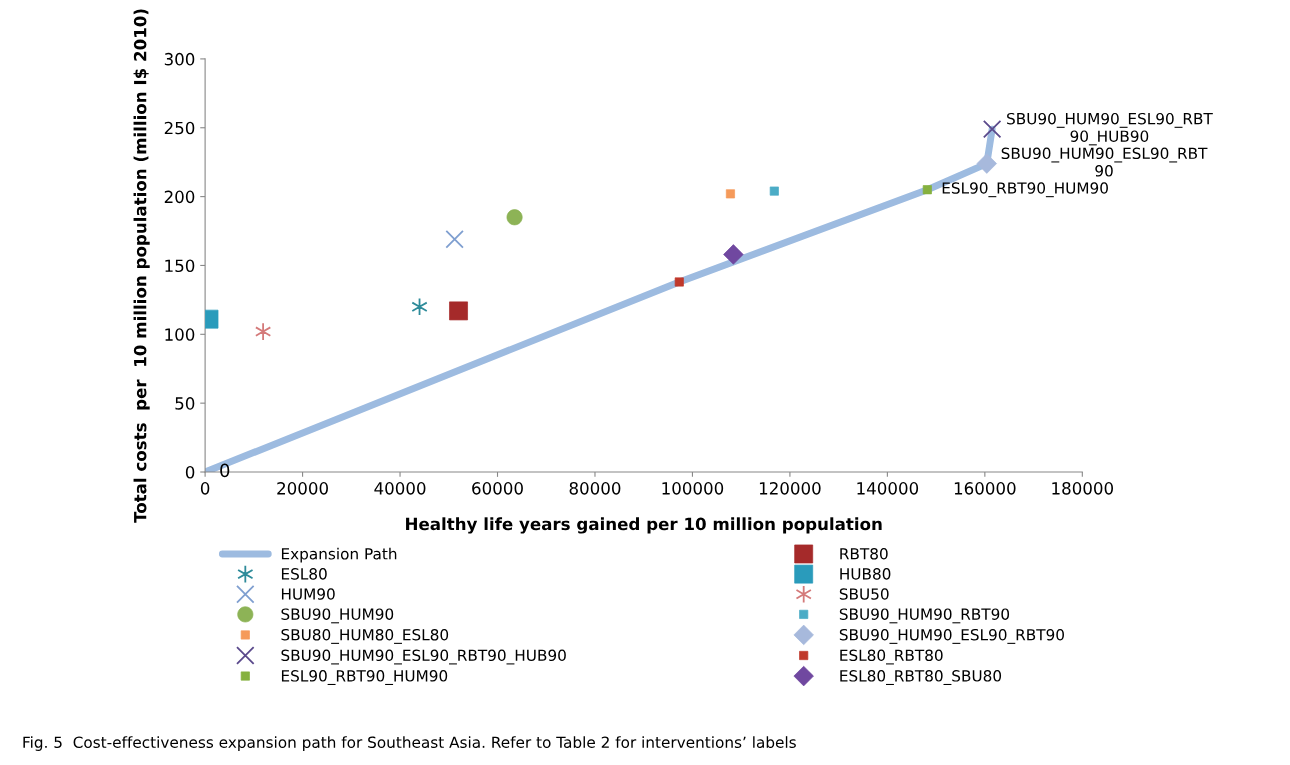 This screenshot has height=765, width=1290. What do you see at coordinates (185, 403) in the screenshot?
I see `y-tick-label: 50` at bounding box center [185, 403].